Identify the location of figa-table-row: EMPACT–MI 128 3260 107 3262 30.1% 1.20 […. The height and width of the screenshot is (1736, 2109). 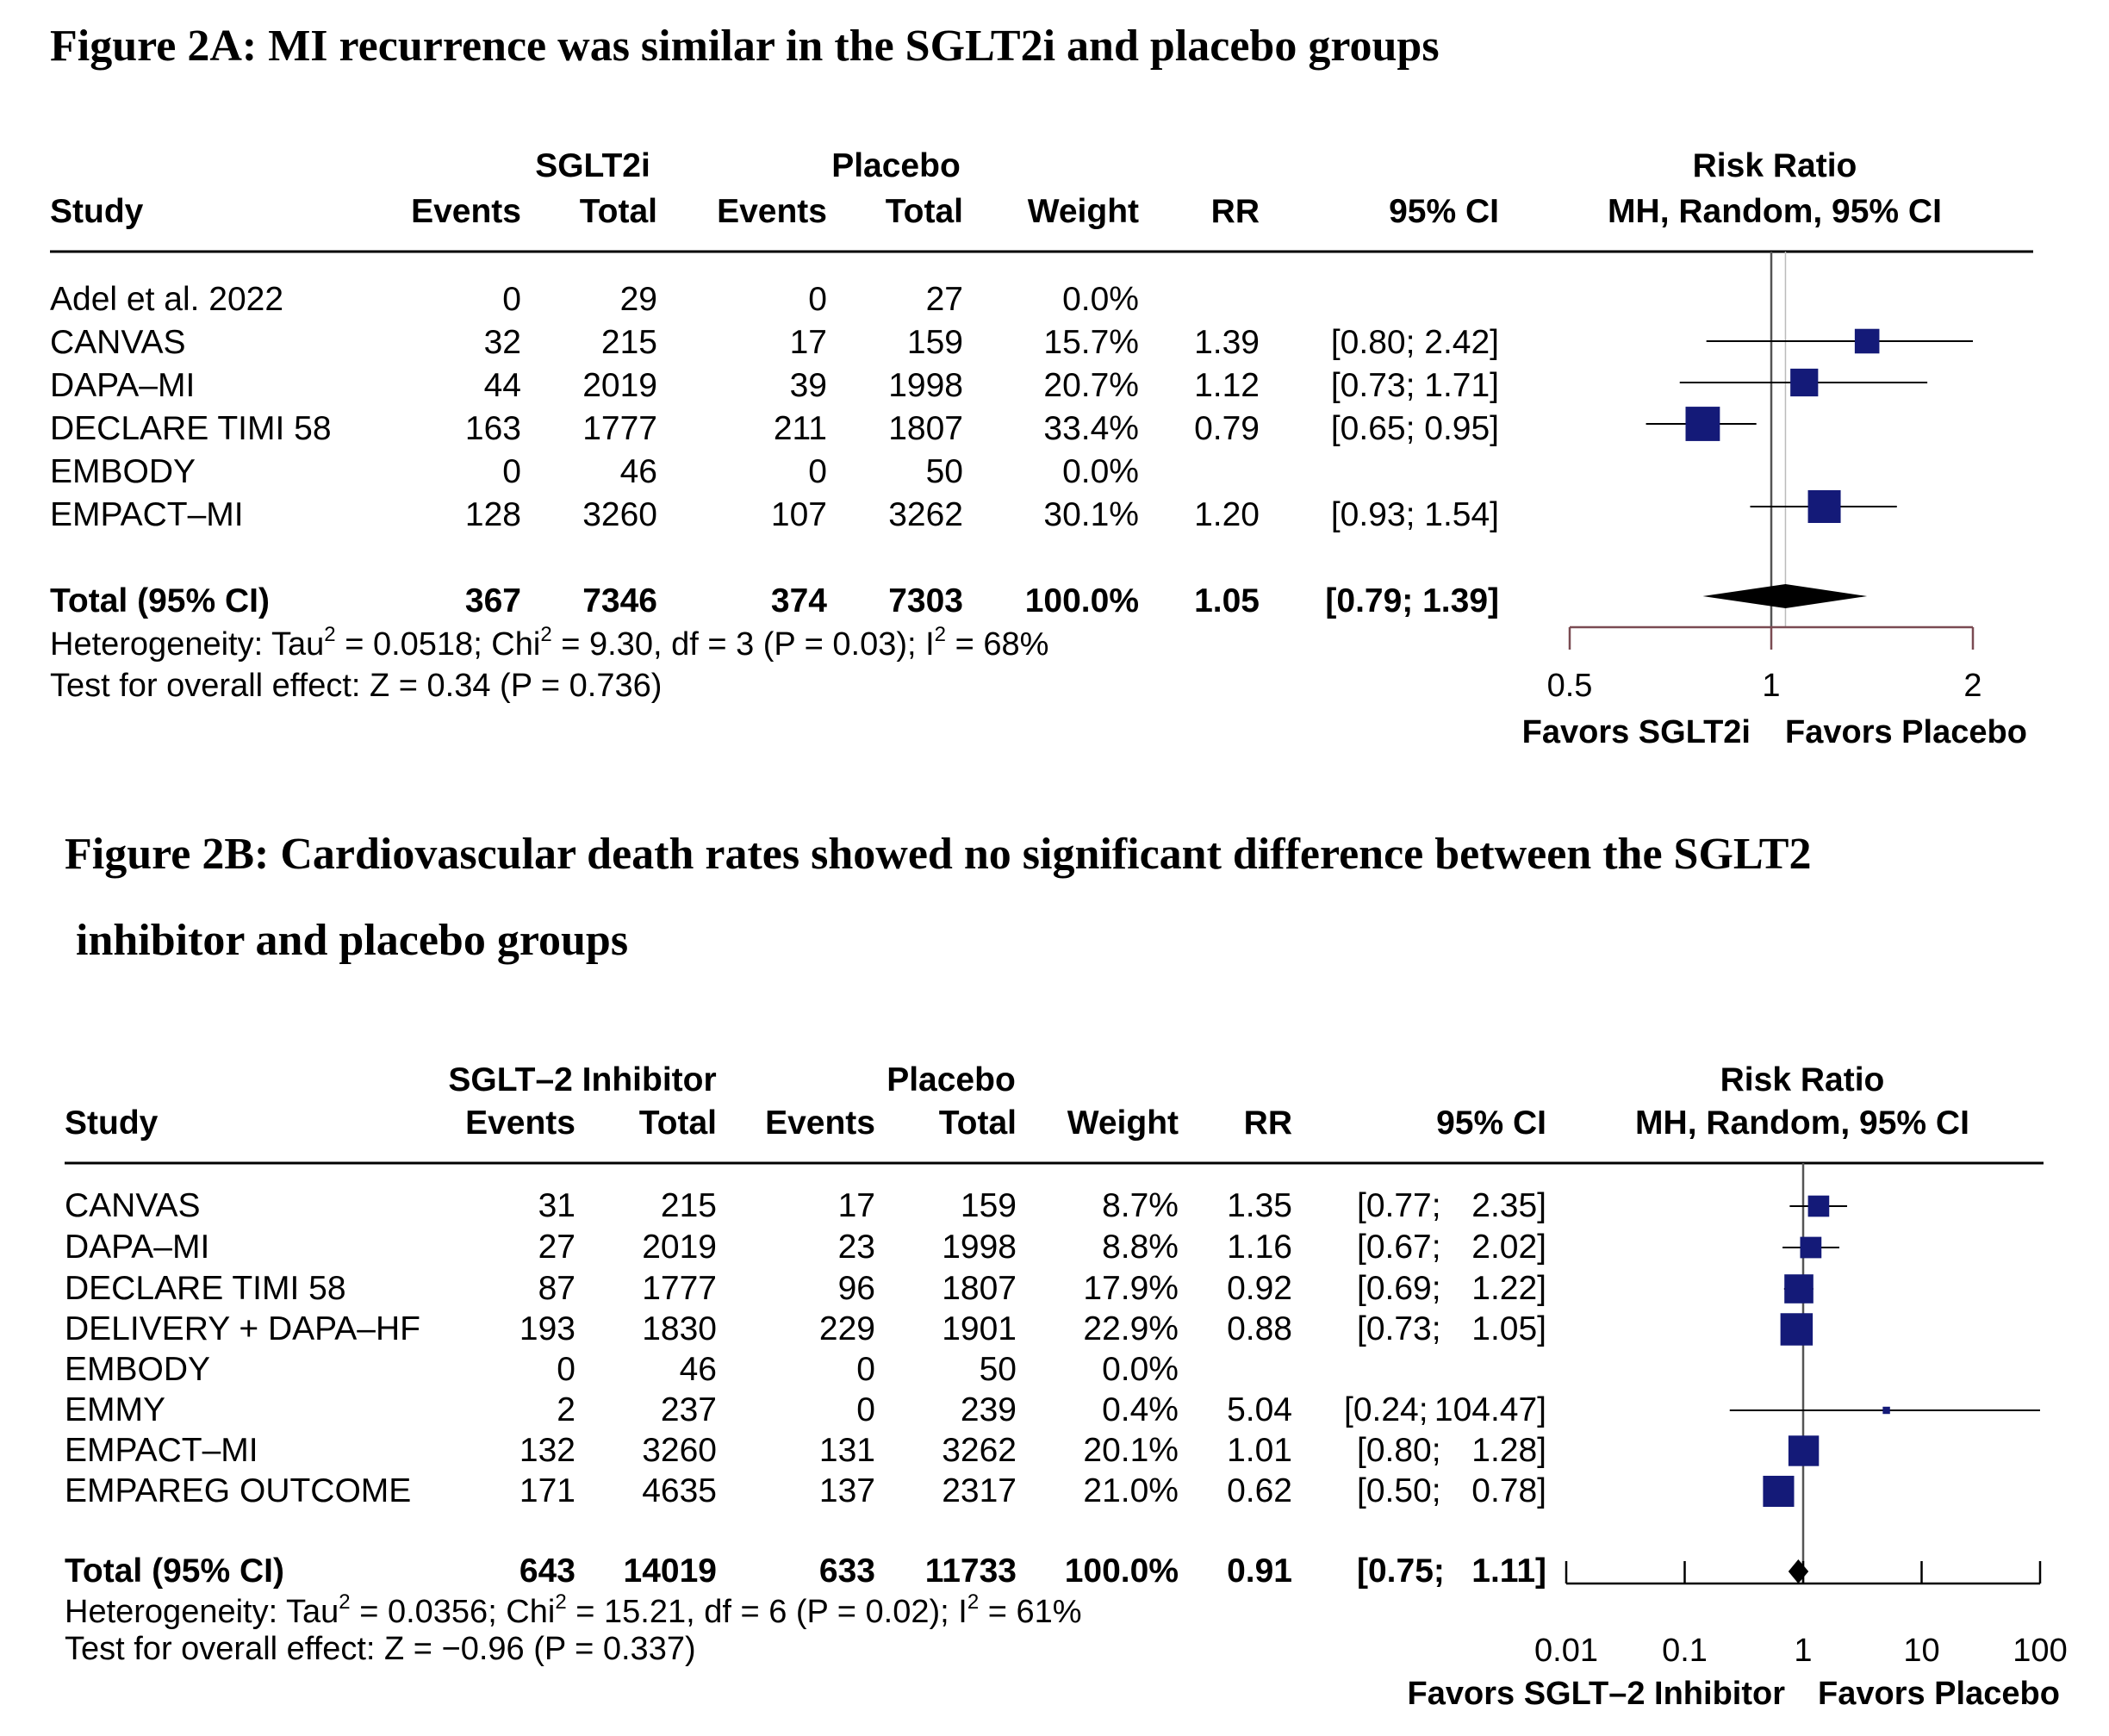
(774, 514).